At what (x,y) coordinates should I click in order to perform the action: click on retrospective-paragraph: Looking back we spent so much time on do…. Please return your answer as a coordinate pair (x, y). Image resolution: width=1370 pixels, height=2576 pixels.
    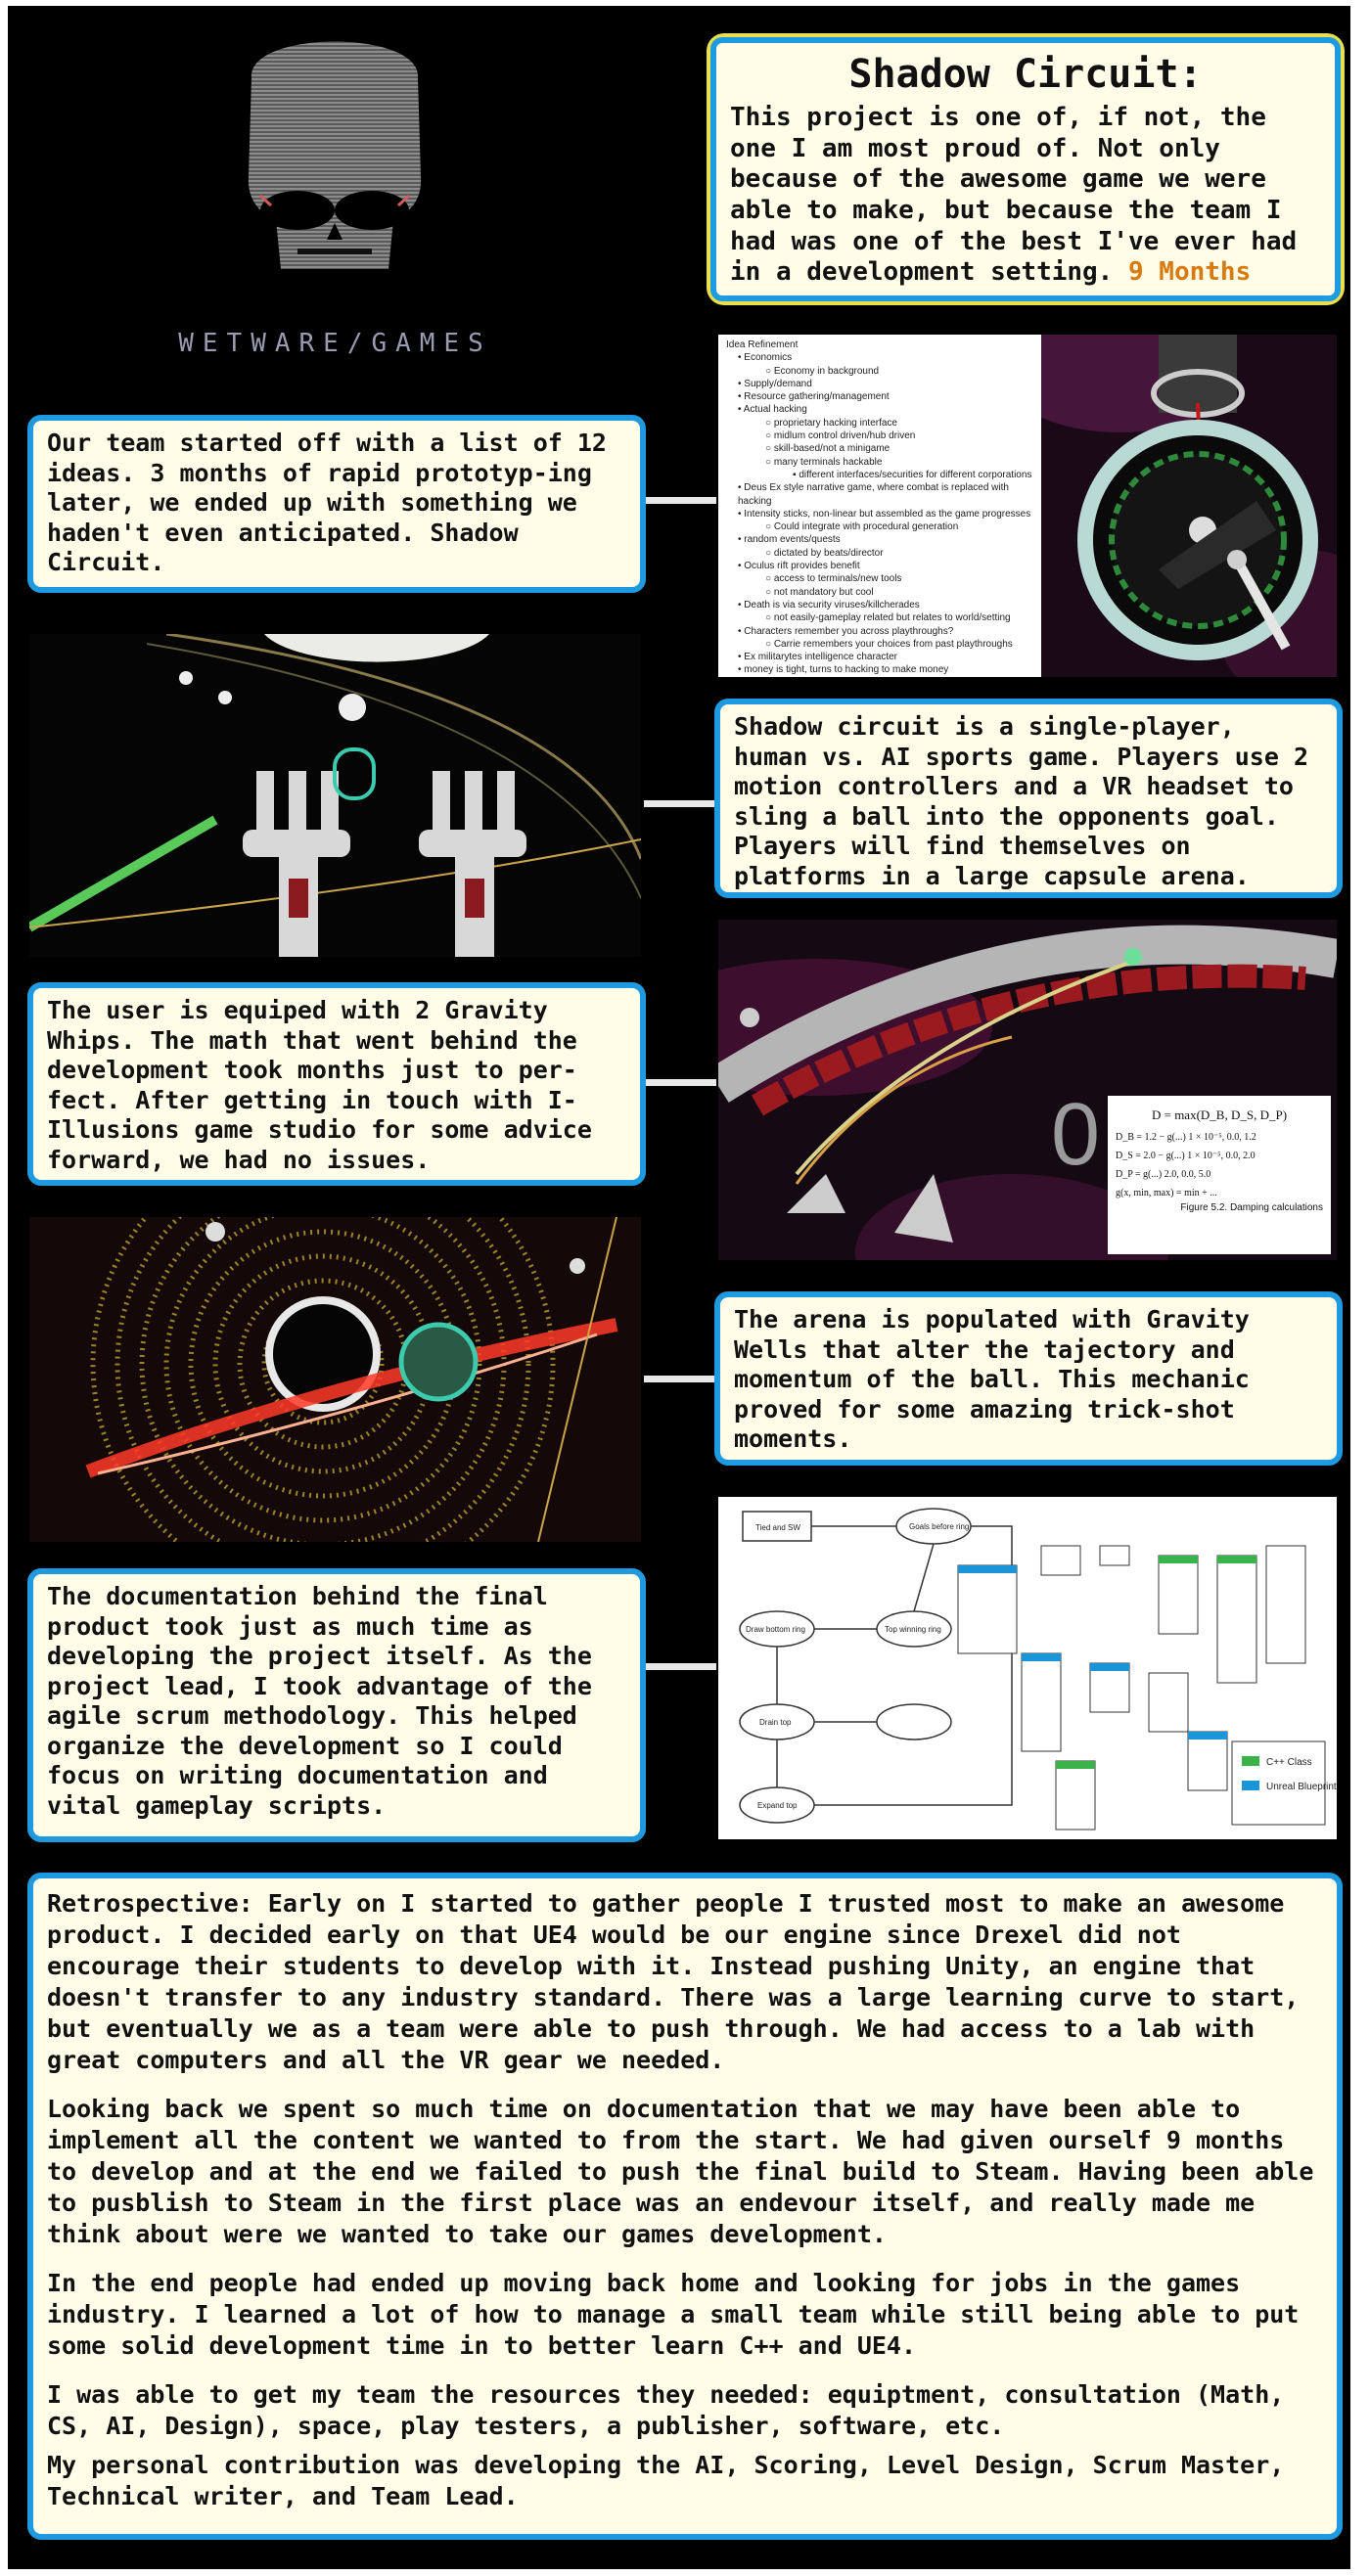
    Looking at the image, I should click on (680, 2171).